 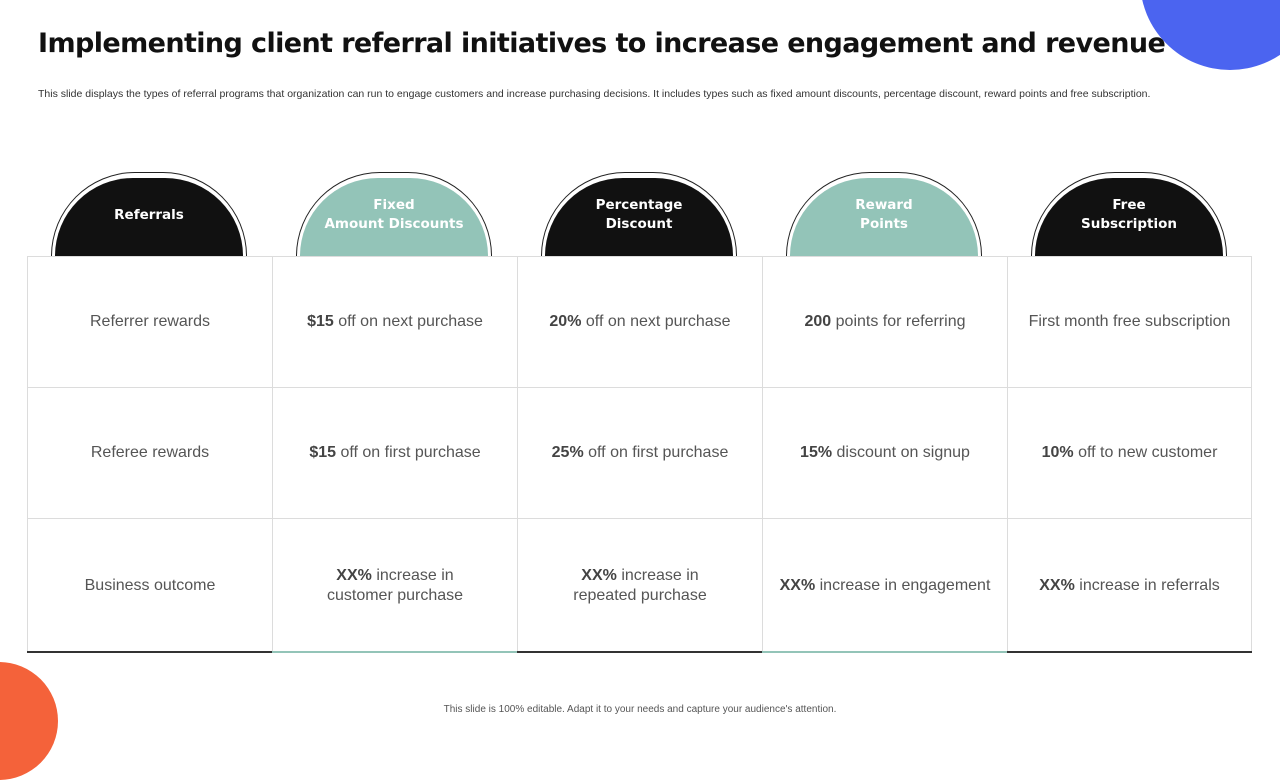 I want to click on table-cell: 10% off to new customer, so click(x=1129, y=452).